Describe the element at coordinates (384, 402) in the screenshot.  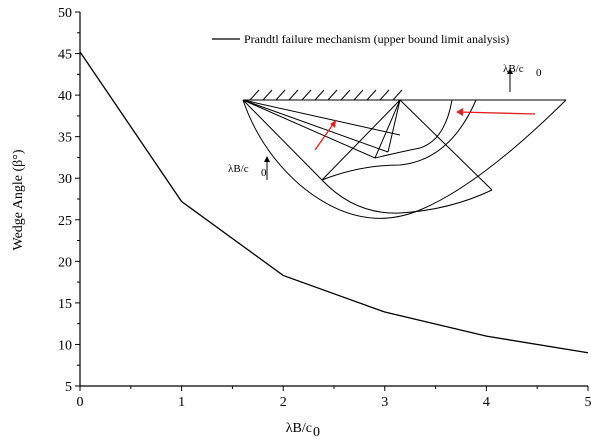
I see `x-tick-label: 3` at that location.